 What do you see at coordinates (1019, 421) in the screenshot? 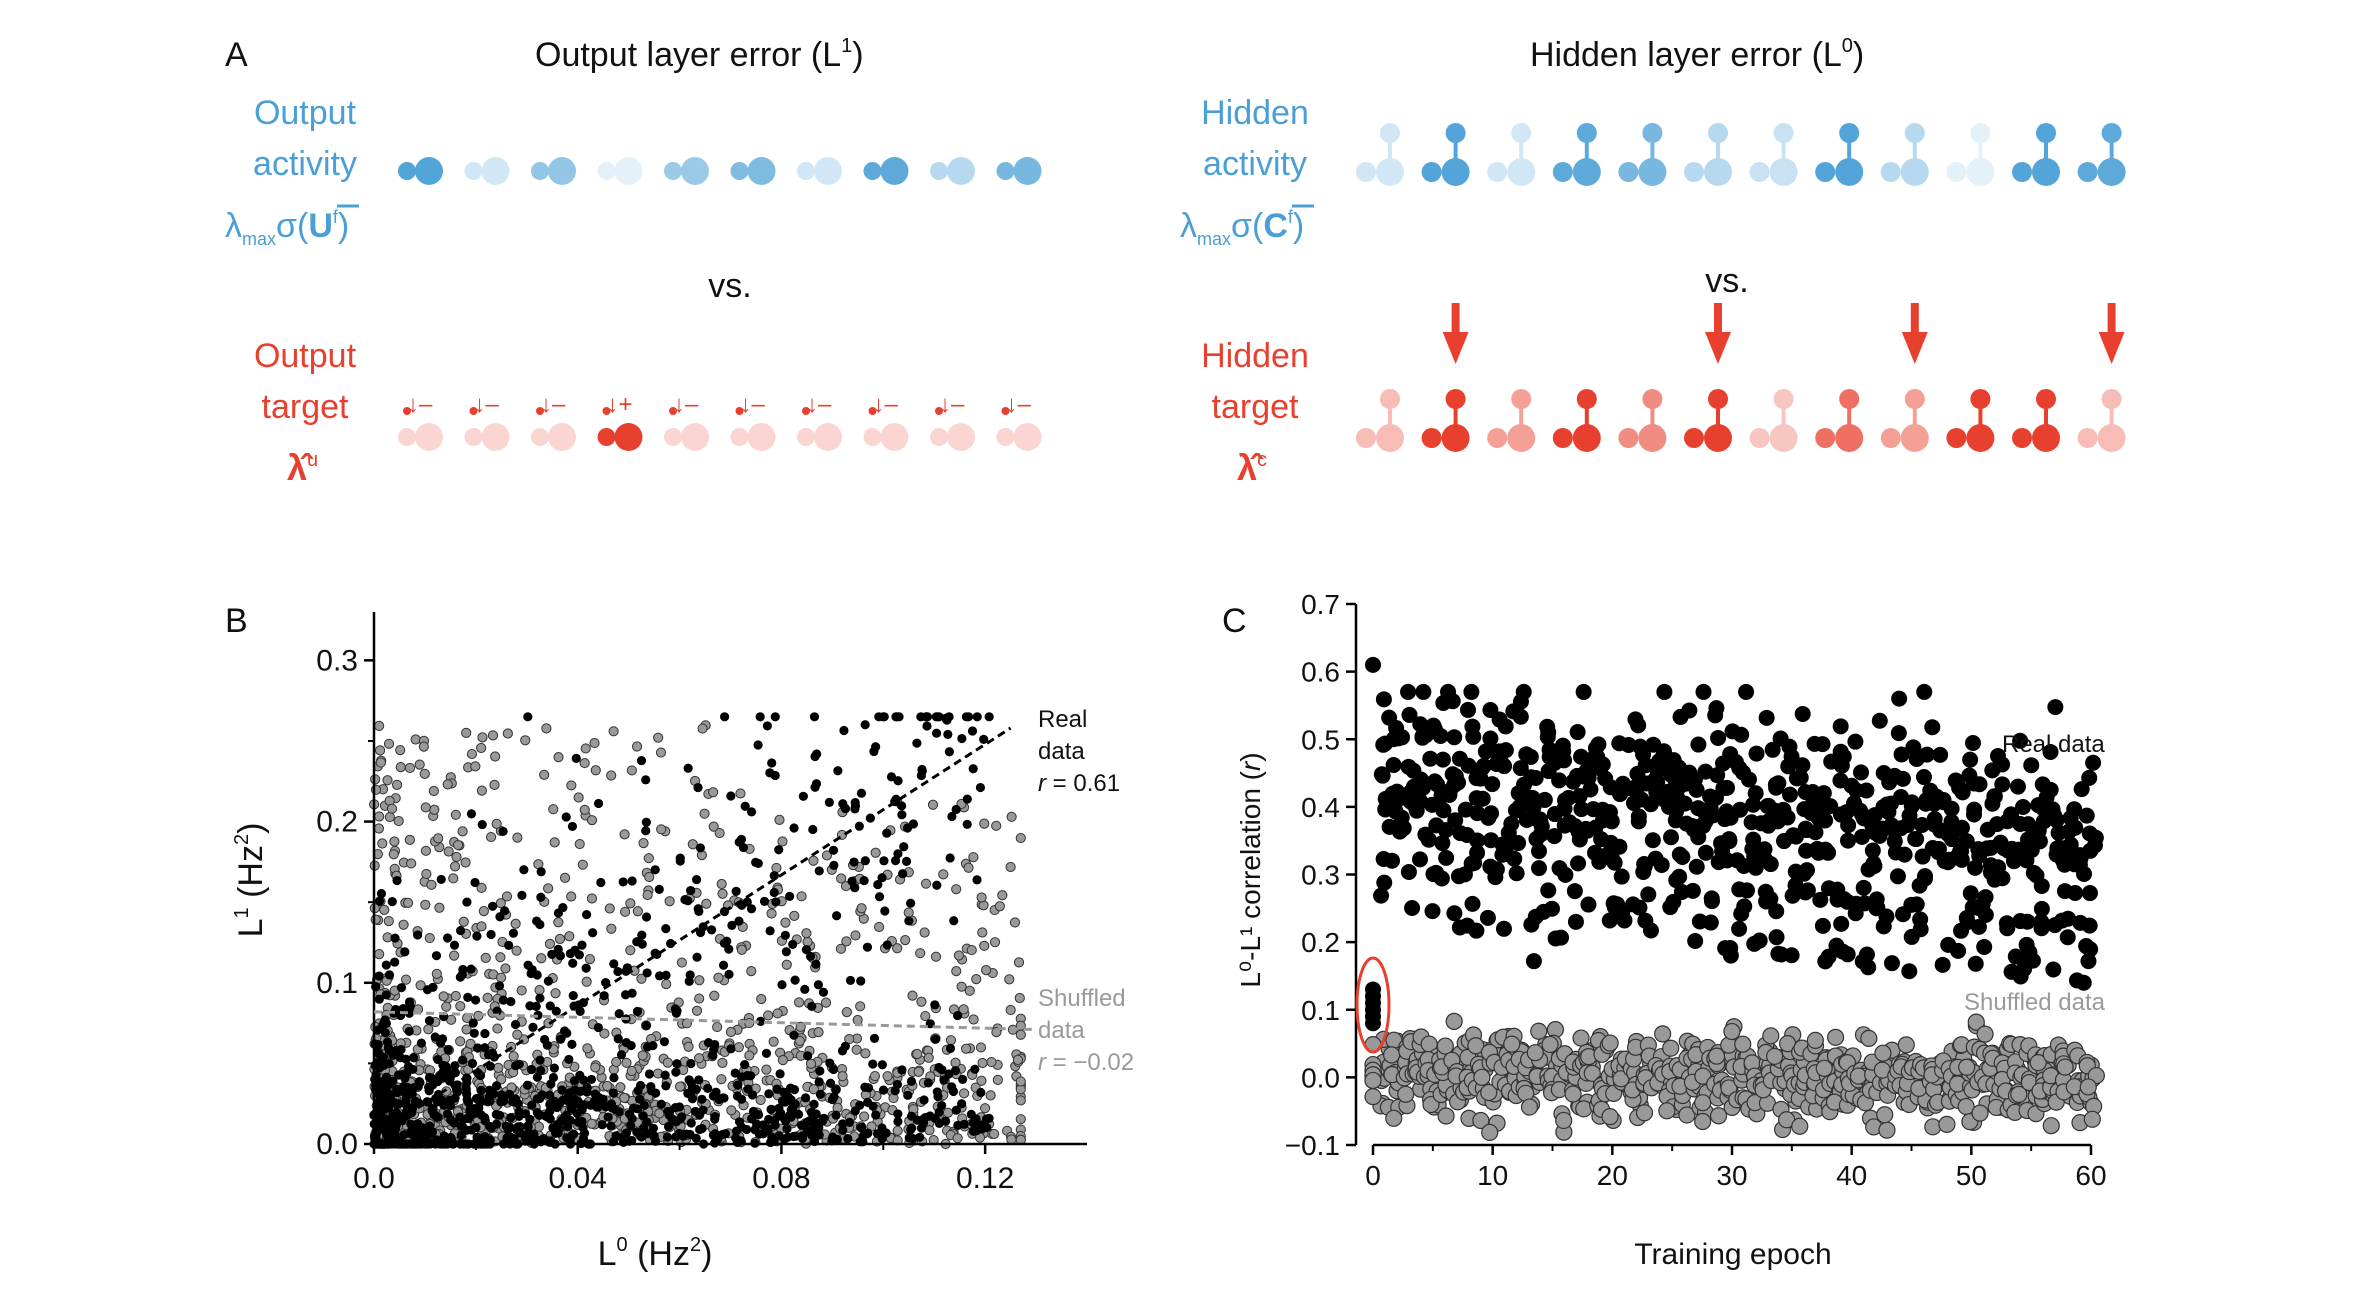
I see `output-target-neuron: ↓–` at bounding box center [1019, 421].